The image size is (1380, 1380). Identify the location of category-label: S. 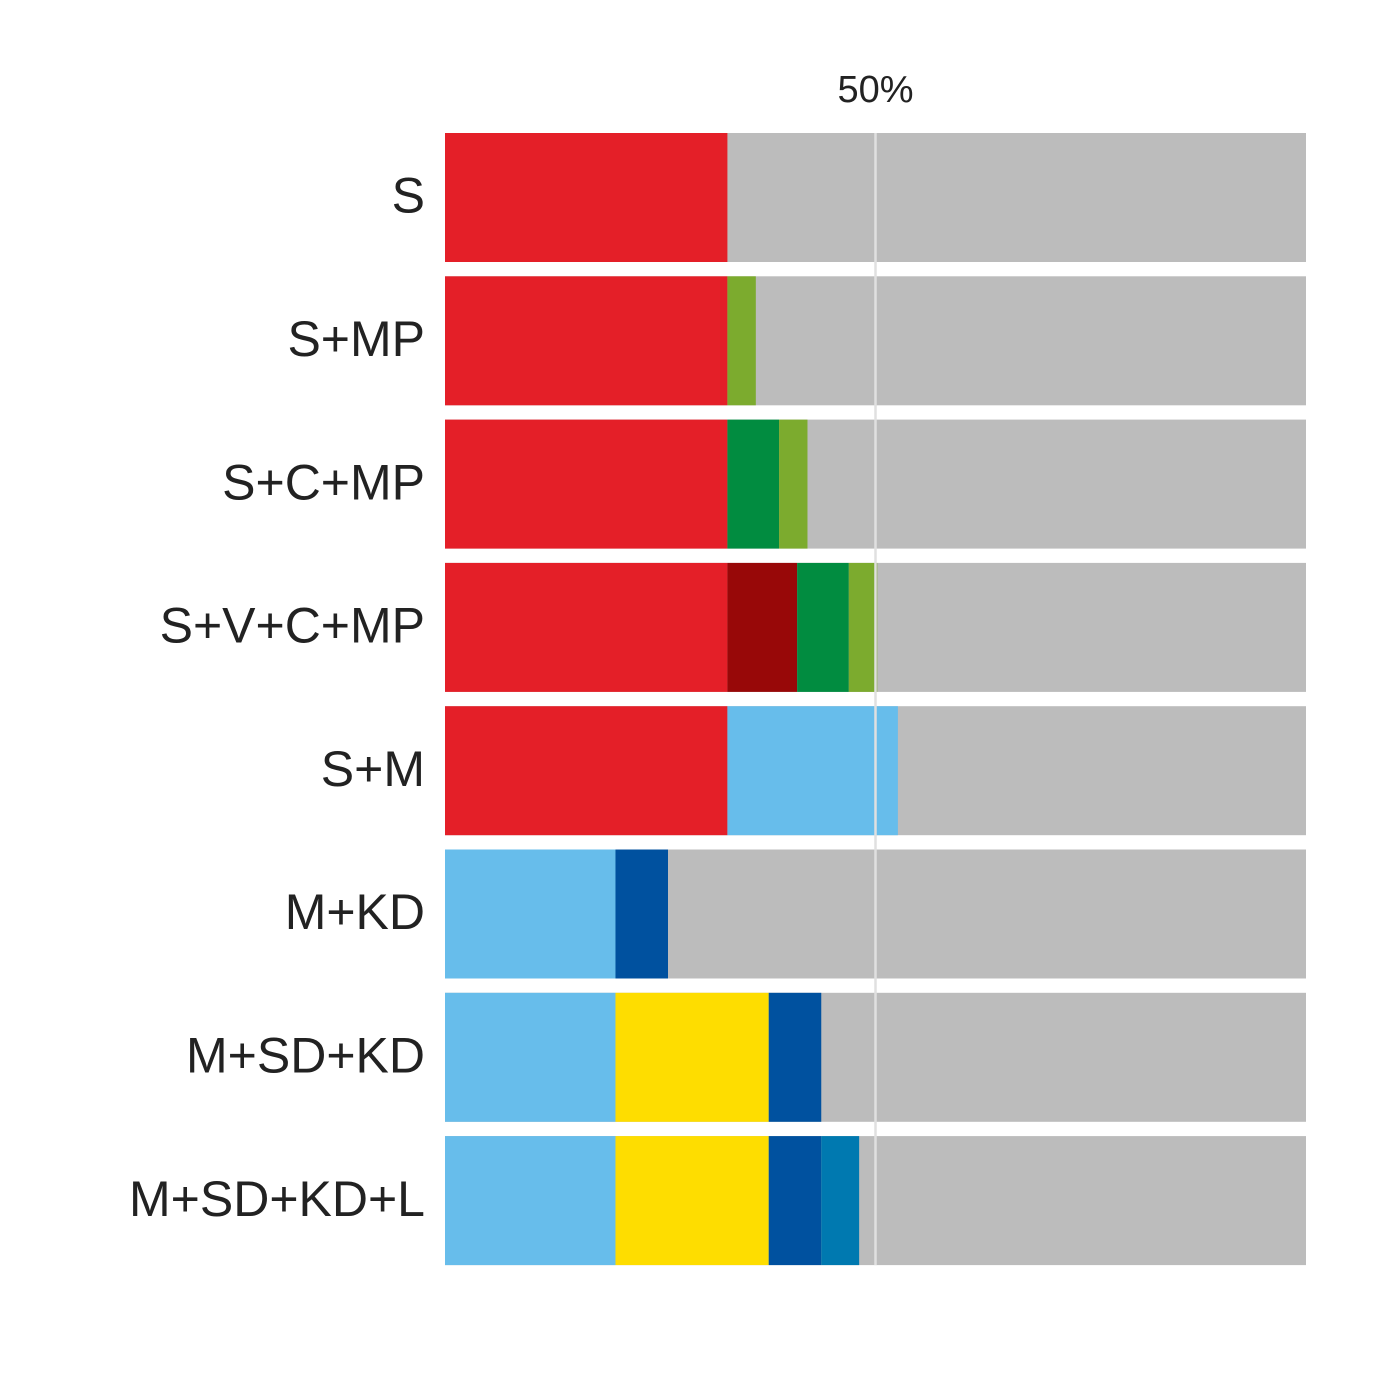
(408, 196).